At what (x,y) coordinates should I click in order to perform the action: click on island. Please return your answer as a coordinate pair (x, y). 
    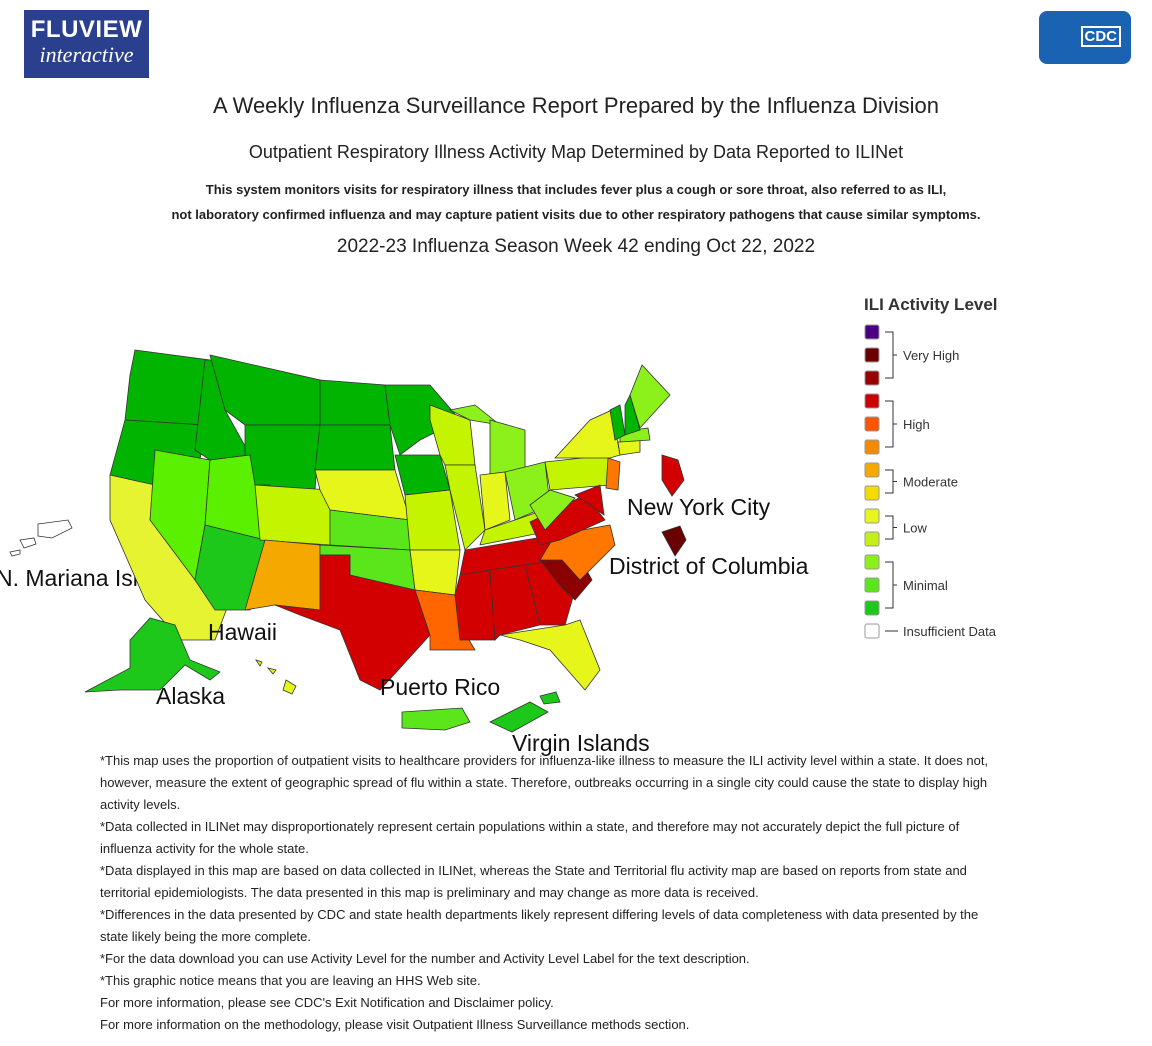
    Looking at the image, I should click on (41, 538).